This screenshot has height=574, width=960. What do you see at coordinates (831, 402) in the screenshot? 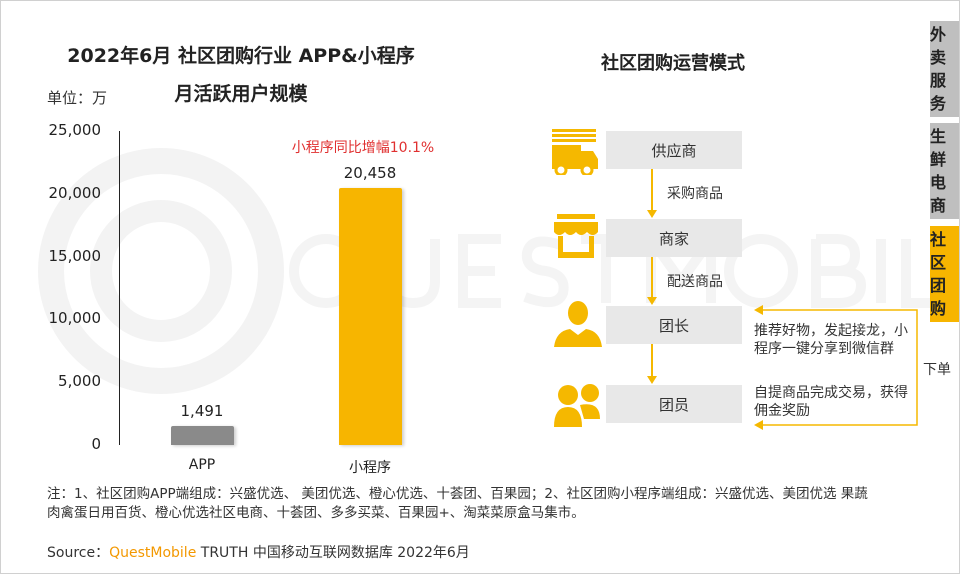
I see `feedback-text-2: 自提商品完成交易，获得佣金奖励` at bounding box center [831, 402].